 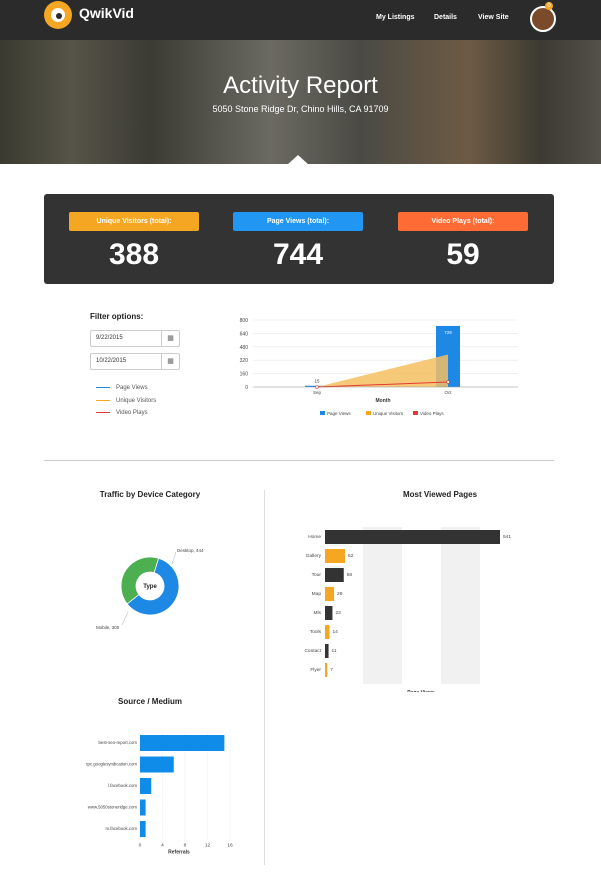 What do you see at coordinates (135, 338) in the screenshot?
I see `start-date-input: 9/22/2015 ▦` at bounding box center [135, 338].